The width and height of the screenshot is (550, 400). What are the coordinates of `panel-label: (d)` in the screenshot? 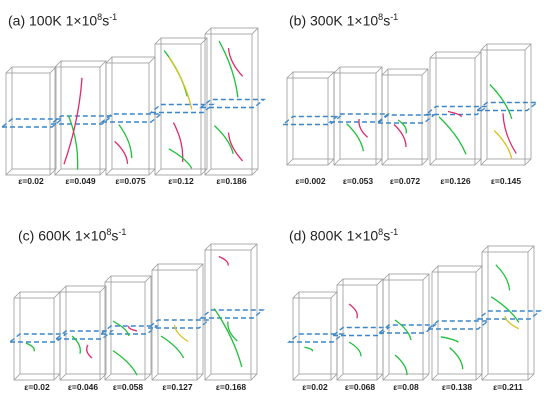 It's located at (298, 235).